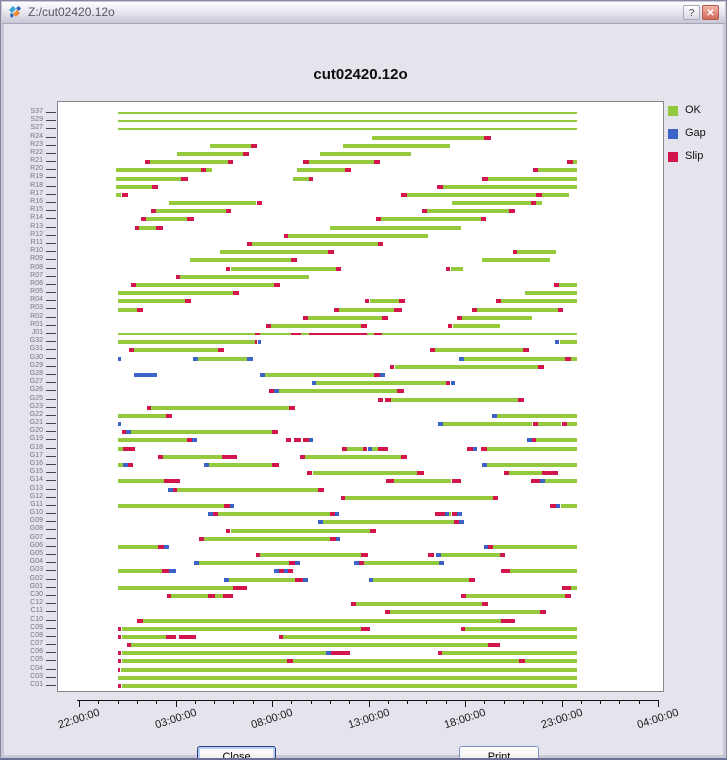 Image resolution: width=727 pixels, height=760 pixels. I want to click on y-axis-label: G10, so click(36, 513).